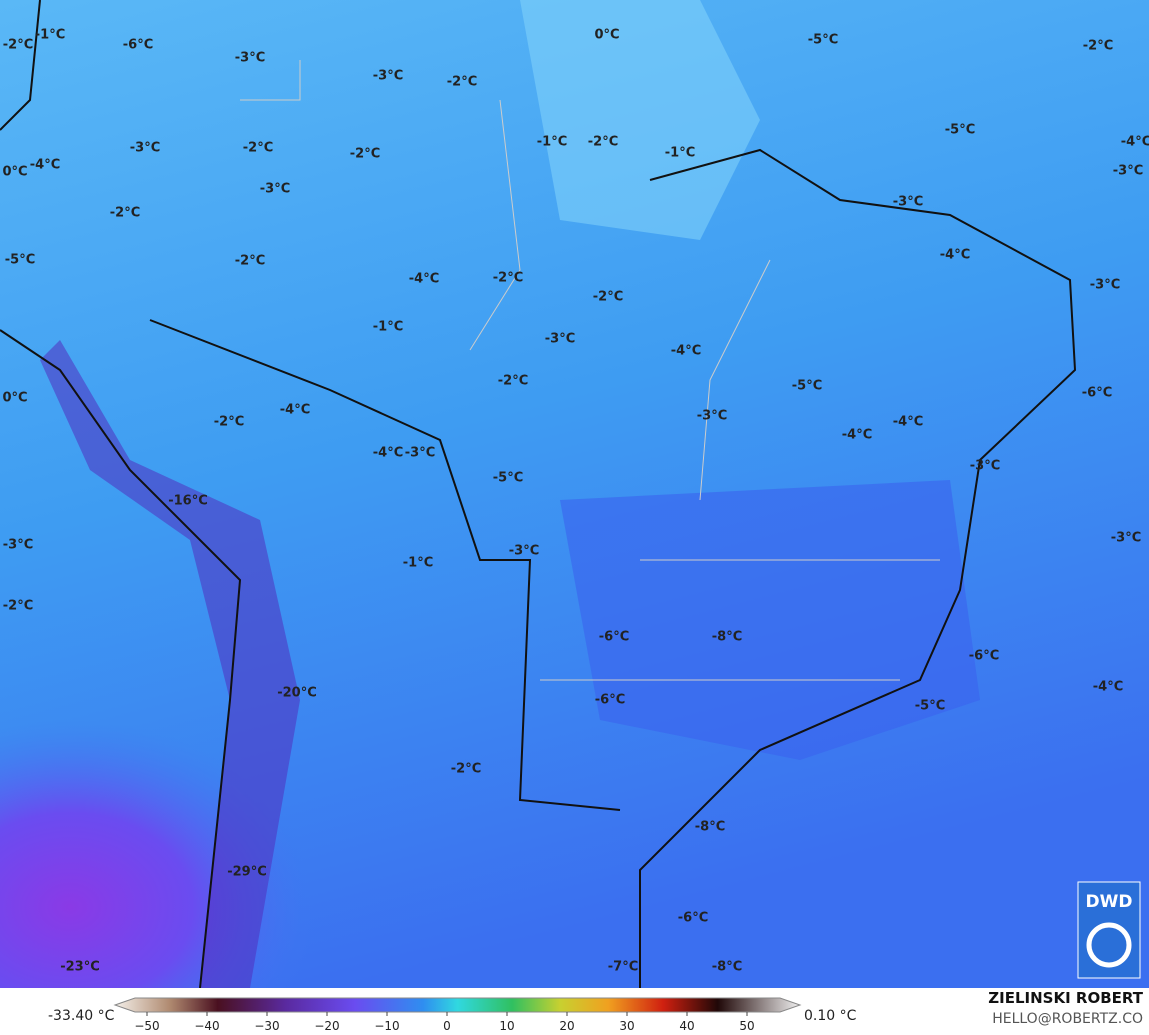  Describe the element at coordinates (566, 1026) in the screenshot. I see `colorbar-tick-label: 20` at that location.